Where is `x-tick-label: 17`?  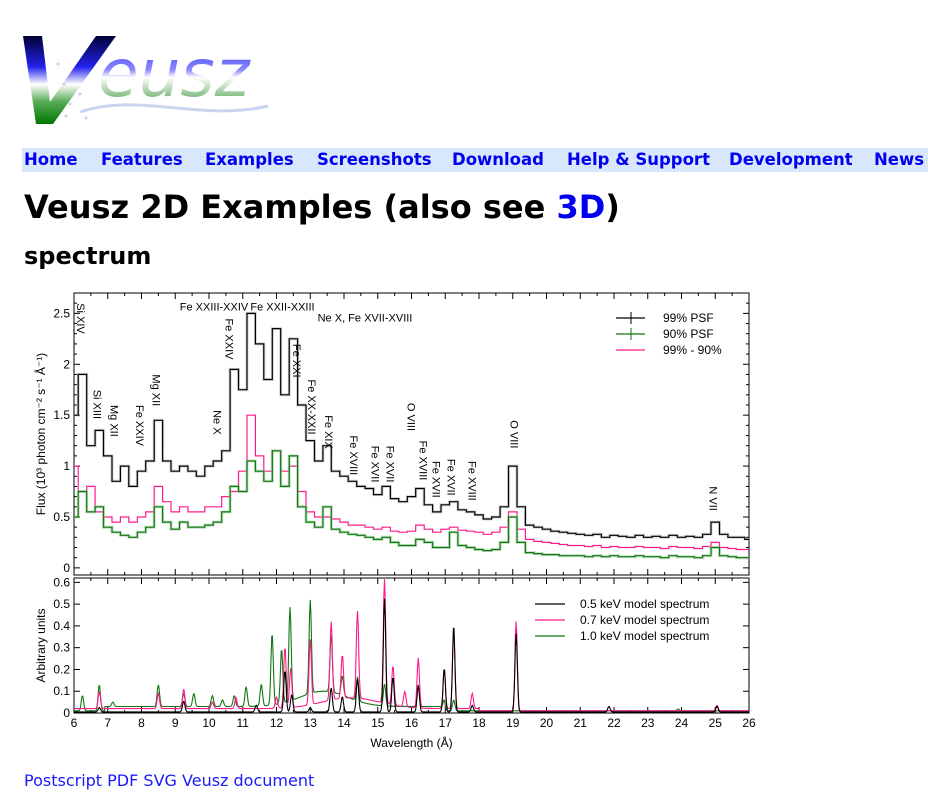
x-tick-label: 17 is located at coordinates (446, 723).